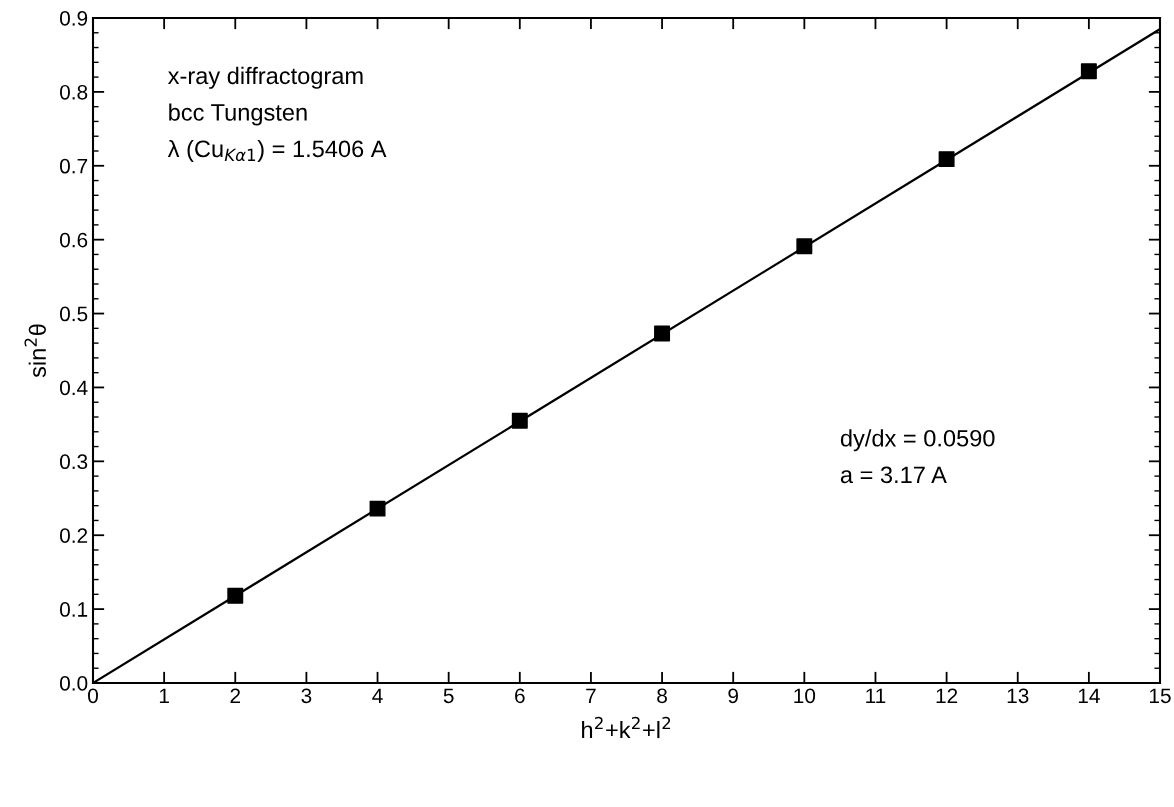  What do you see at coordinates (73, 683) in the screenshot?
I see `y-tick-label: 0.0` at bounding box center [73, 683].